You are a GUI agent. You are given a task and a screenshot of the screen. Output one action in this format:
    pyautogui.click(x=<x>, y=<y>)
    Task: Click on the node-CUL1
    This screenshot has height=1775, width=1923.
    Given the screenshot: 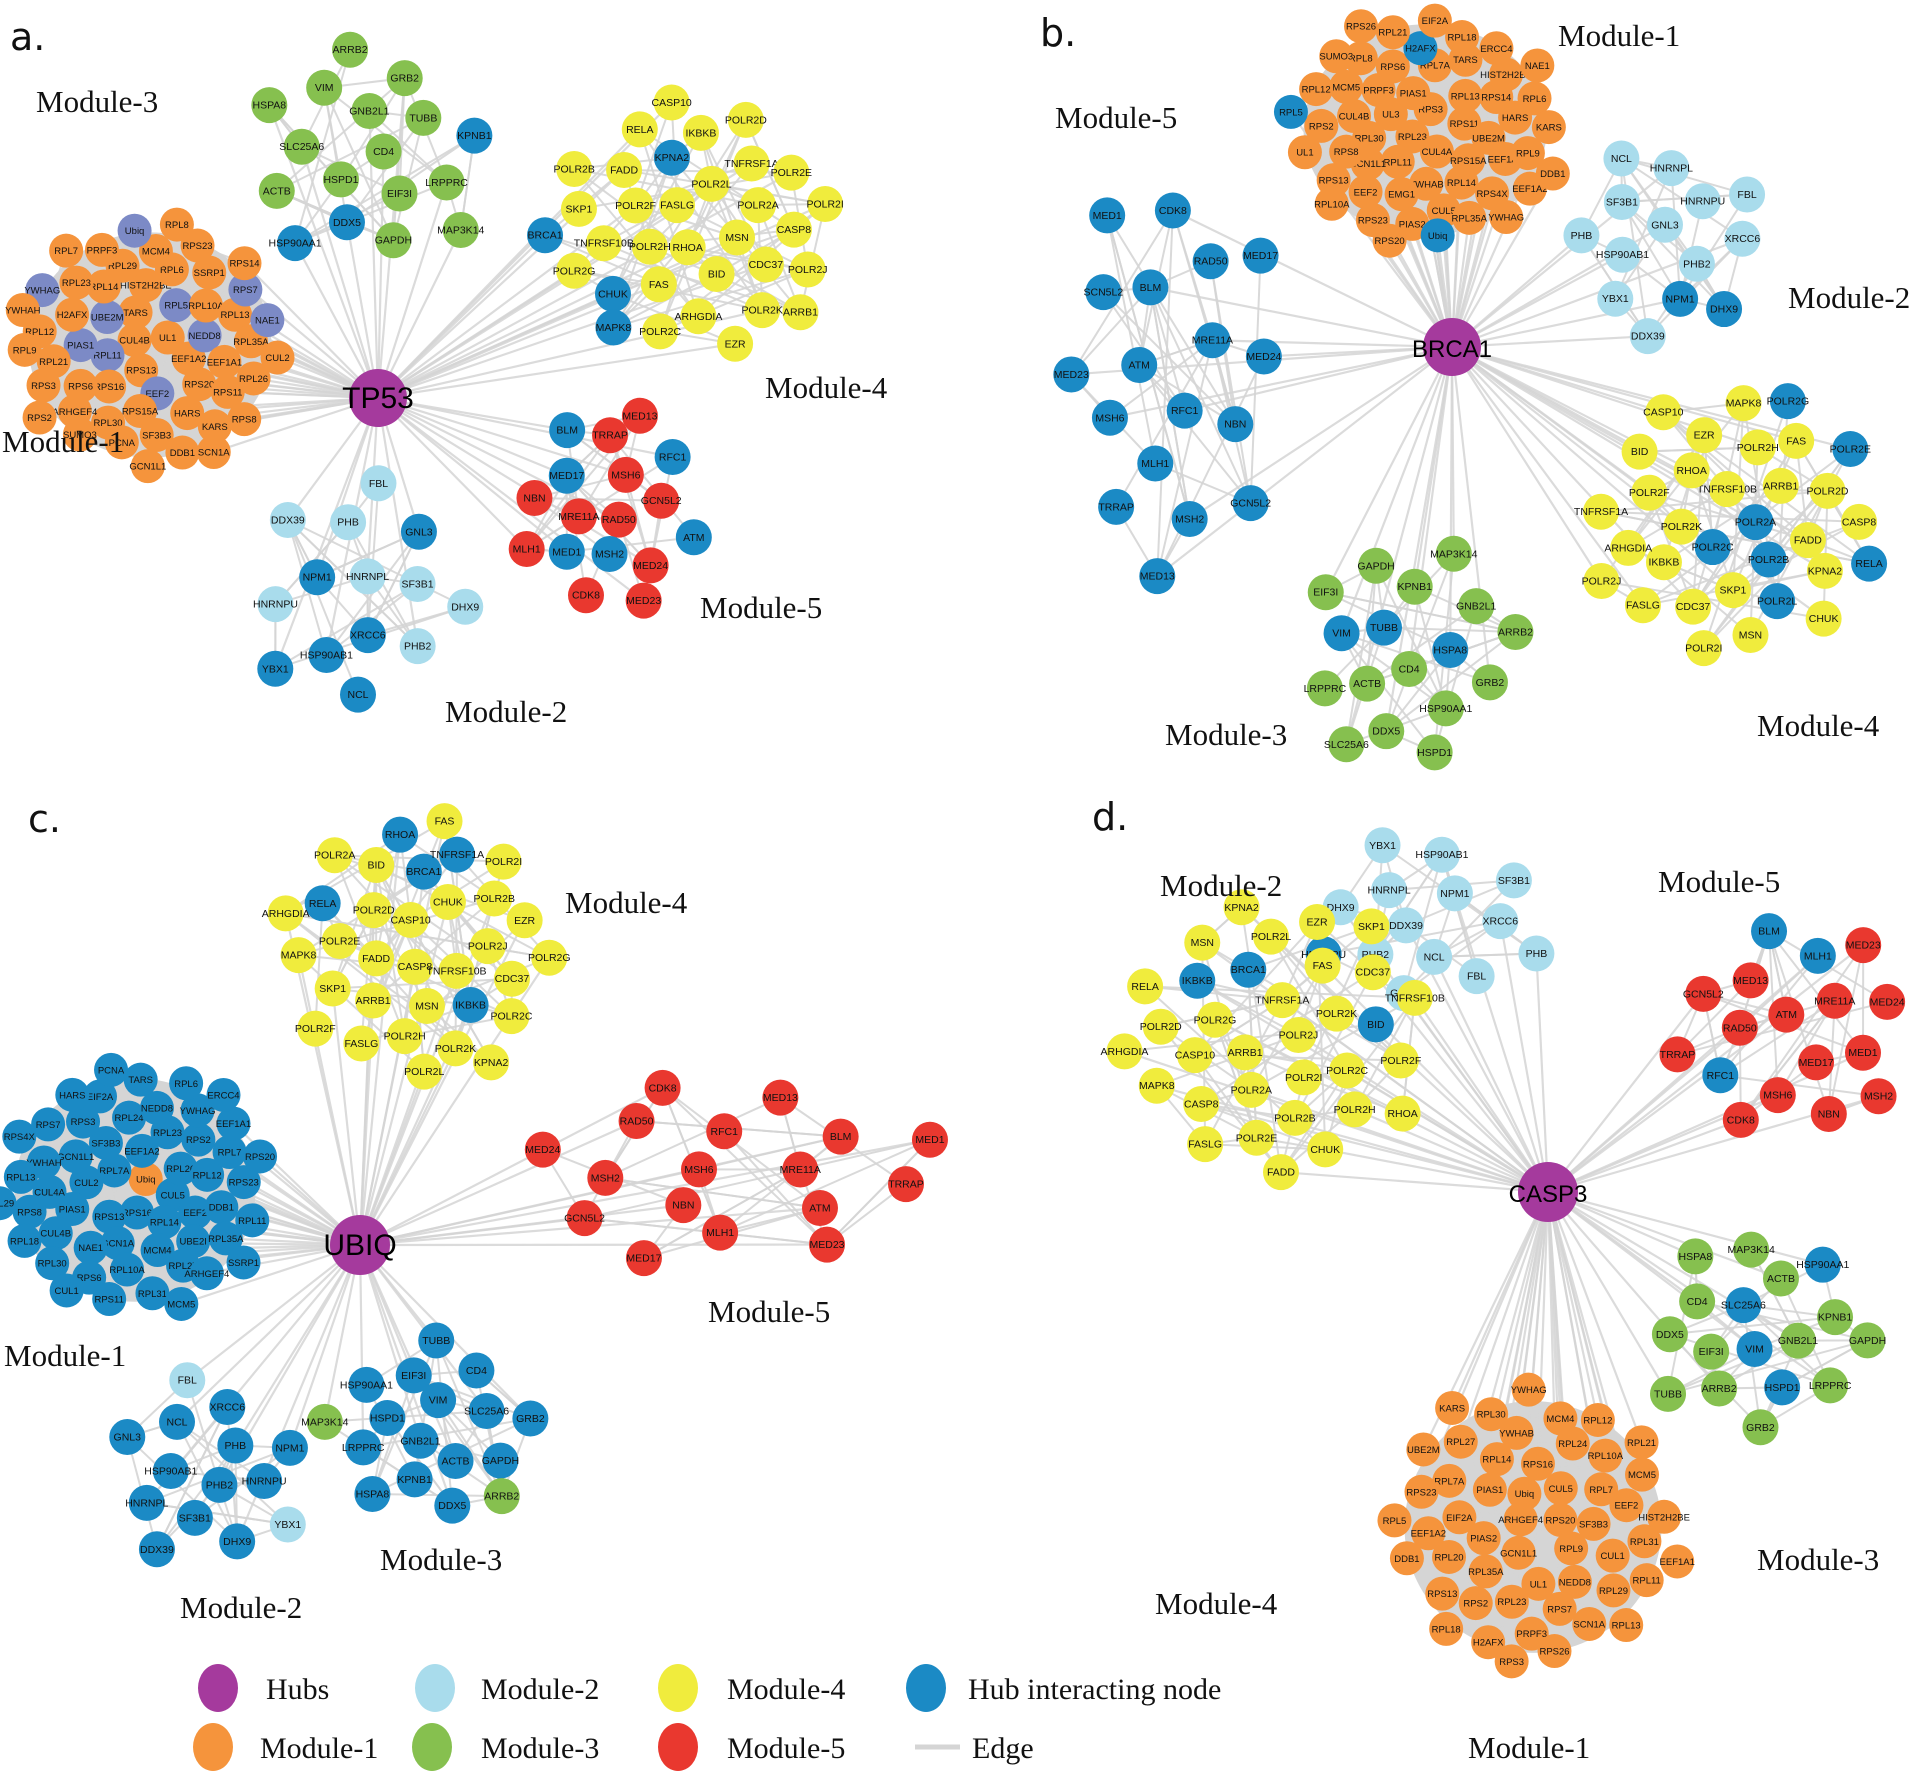 What is the action you would take?
    pyautogui.click(x=66, y=1290)
    